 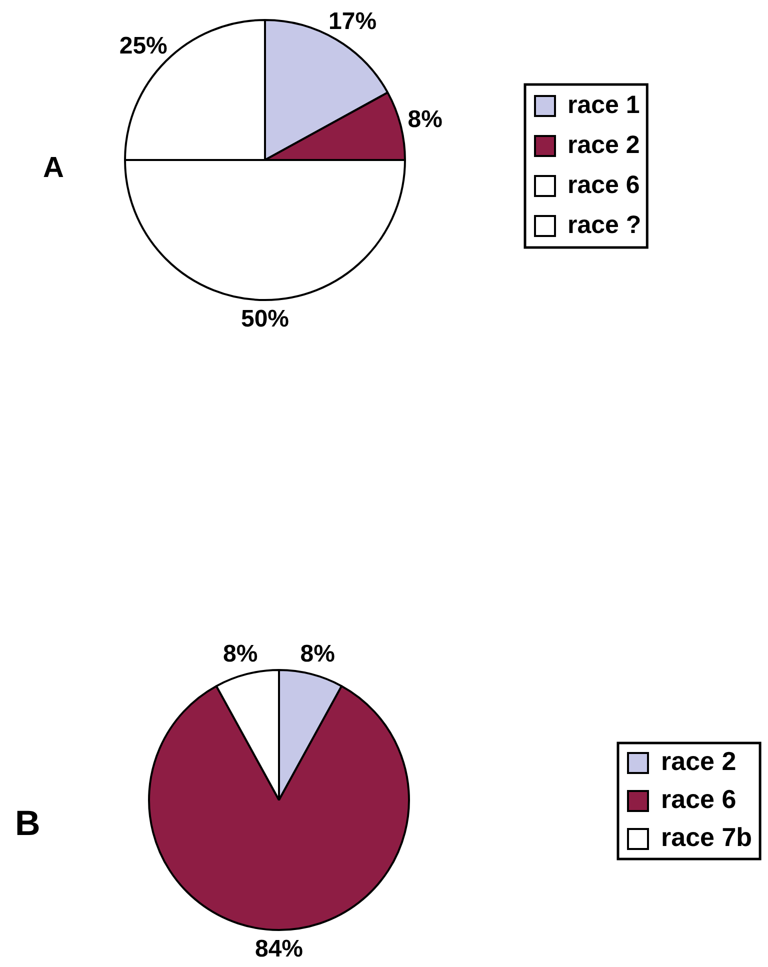 I want to click on legend-label: race 1, so click(x=604, y=104).